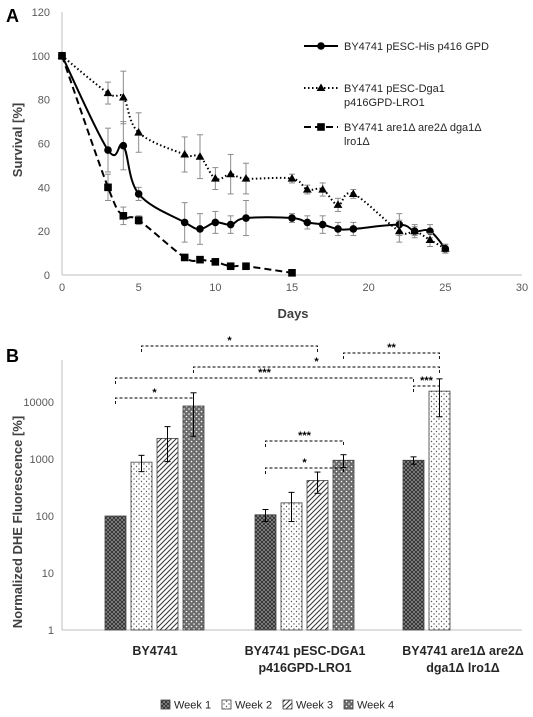 This screenshot has height=717, width=533. I want to click on legend-marker, so click(321, 87).